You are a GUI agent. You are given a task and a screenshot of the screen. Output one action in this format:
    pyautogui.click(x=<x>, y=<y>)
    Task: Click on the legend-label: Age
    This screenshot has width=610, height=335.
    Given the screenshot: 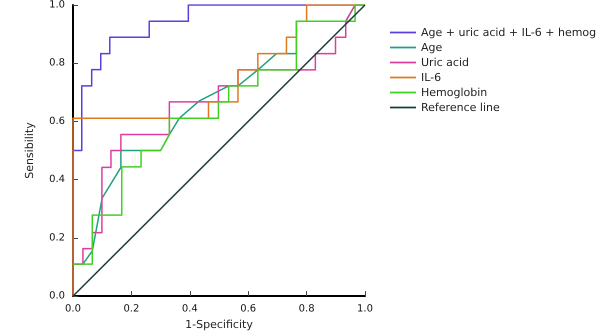 What is the action you would take?
    pyautogui.click(x=432, y=47)
    